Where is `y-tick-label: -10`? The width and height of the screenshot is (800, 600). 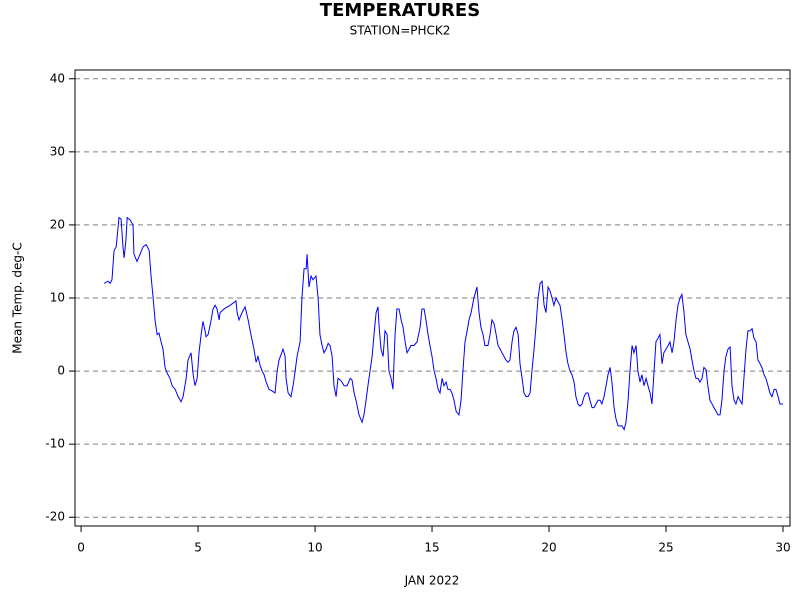 y-tick-label: -10 is located at coordinates (55, 444).